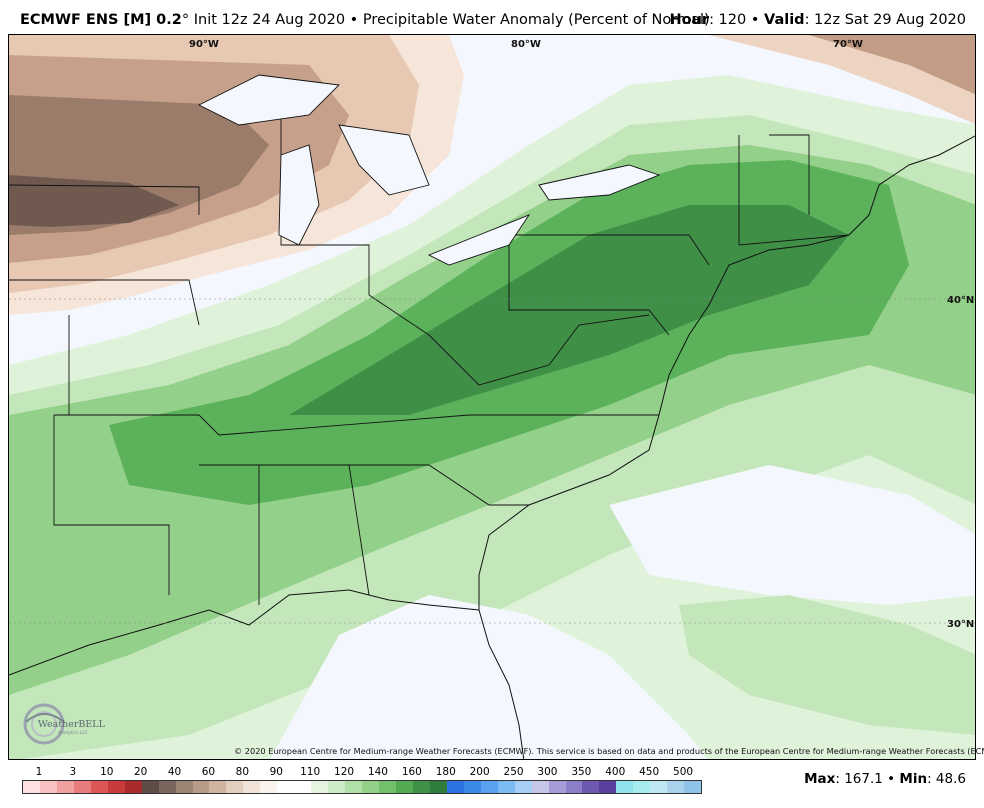 The image size is (984, 808). Describe the element at coordinates (961, 300) in the screenshot. I see `latitude-label-40n: 40°N` at that location.